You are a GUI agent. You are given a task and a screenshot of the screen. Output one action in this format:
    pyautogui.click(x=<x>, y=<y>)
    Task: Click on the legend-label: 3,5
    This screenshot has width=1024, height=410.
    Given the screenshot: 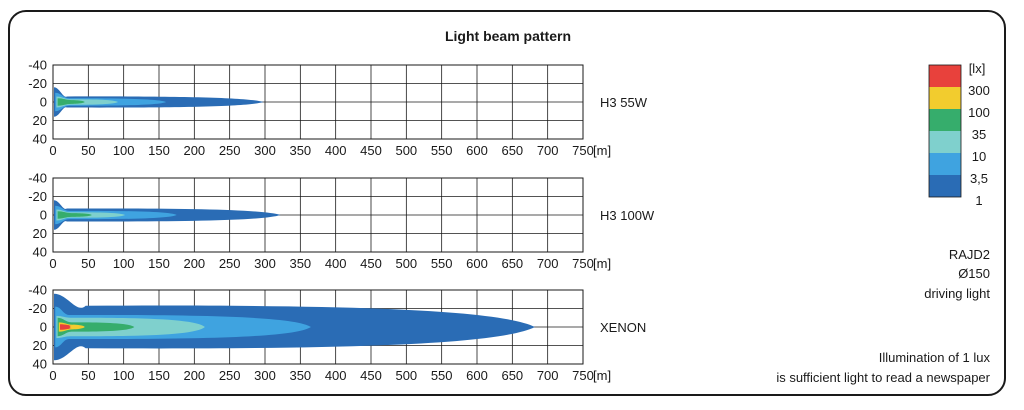 What is the action you would take?
    pyautogui.click(x=979, y=178)
    